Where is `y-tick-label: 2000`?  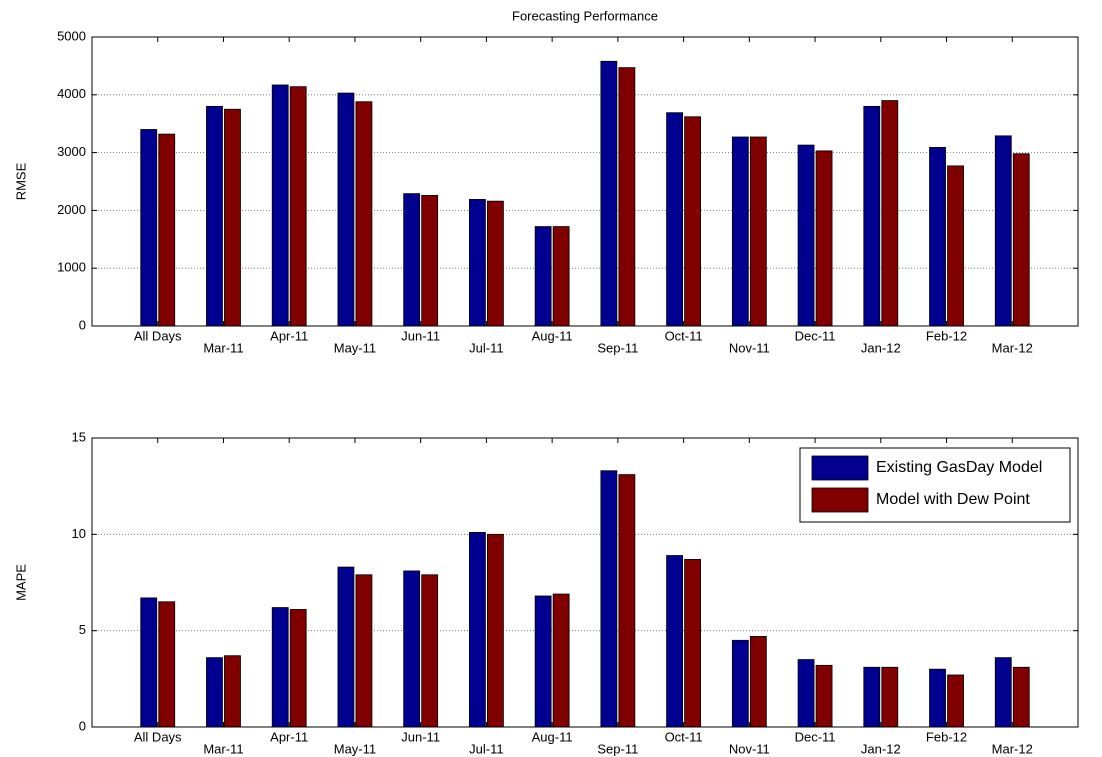 y-tick-label: 2000 is located at coordinates (71, 209).